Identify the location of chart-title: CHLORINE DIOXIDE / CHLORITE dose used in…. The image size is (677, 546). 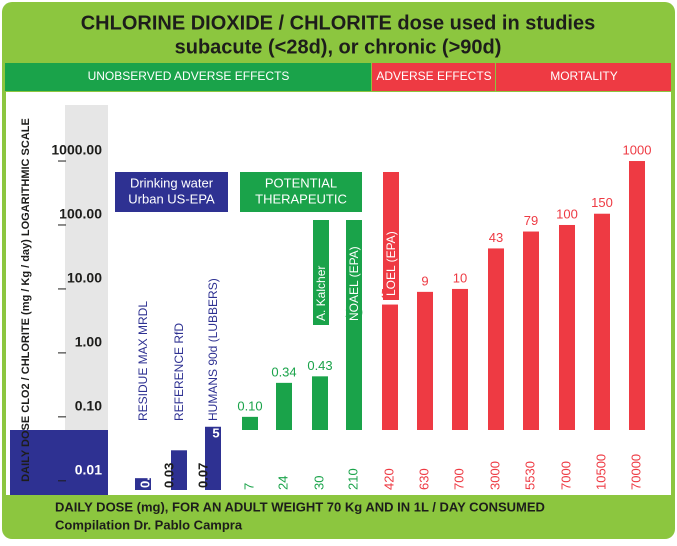
(338, 23).